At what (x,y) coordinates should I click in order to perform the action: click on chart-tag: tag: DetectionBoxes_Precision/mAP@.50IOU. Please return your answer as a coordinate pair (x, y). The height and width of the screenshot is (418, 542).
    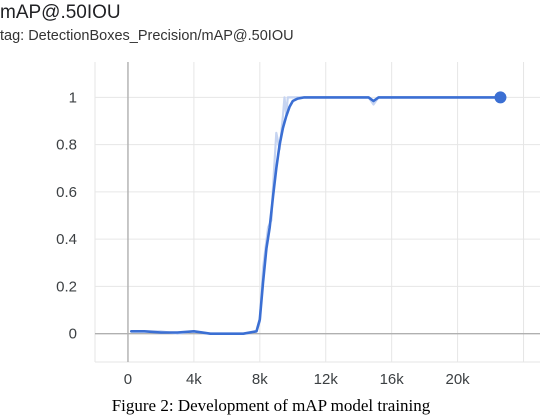
    Looking at the image, I should click on (147, 36).